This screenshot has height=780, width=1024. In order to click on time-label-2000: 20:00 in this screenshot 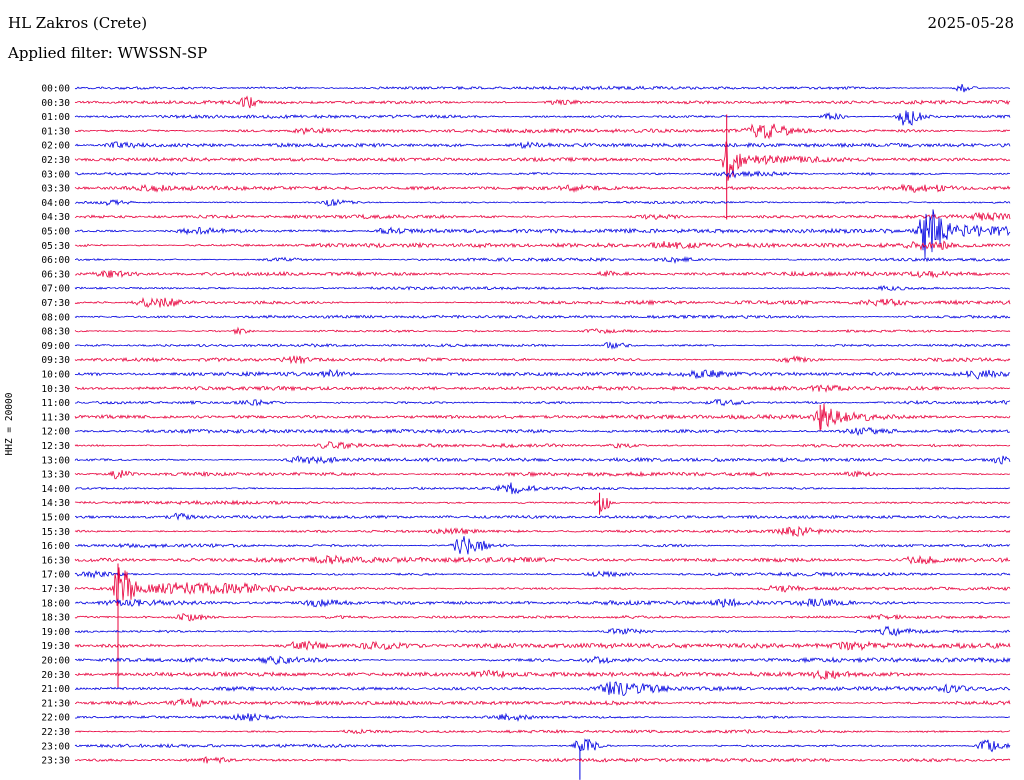, I will do `click(55, 661)`.